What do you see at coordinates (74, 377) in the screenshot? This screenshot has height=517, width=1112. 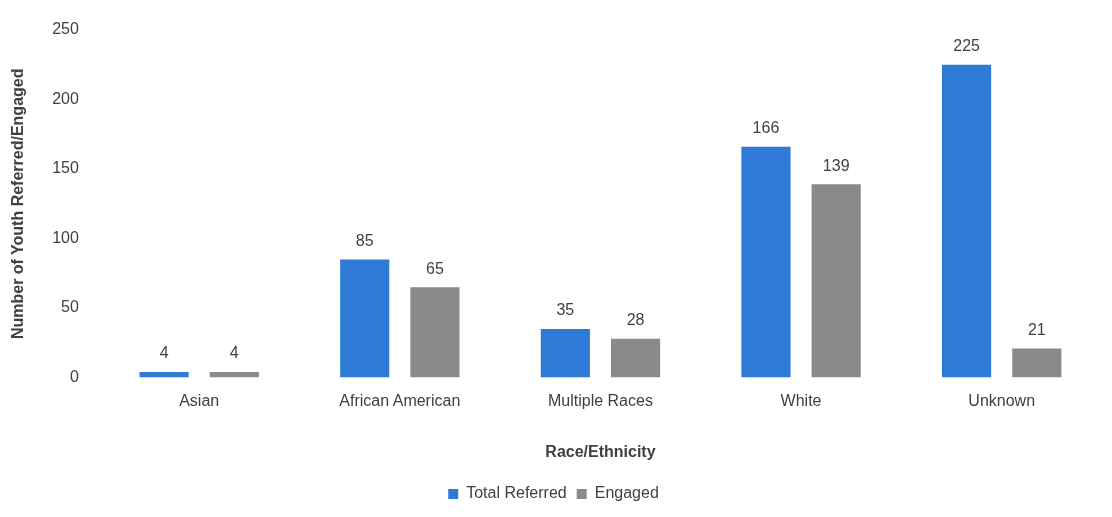 I see `y-tick-label: 0` at bounding box center [74, 377].